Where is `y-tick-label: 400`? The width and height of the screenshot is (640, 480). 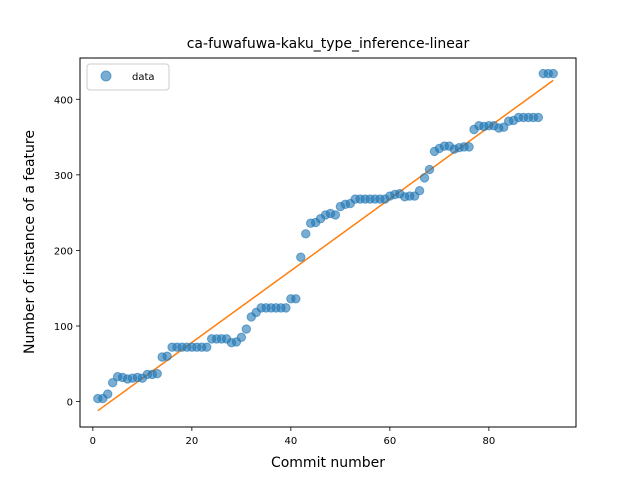 y-tick-label: 400 is located at coordinates (63, 100).